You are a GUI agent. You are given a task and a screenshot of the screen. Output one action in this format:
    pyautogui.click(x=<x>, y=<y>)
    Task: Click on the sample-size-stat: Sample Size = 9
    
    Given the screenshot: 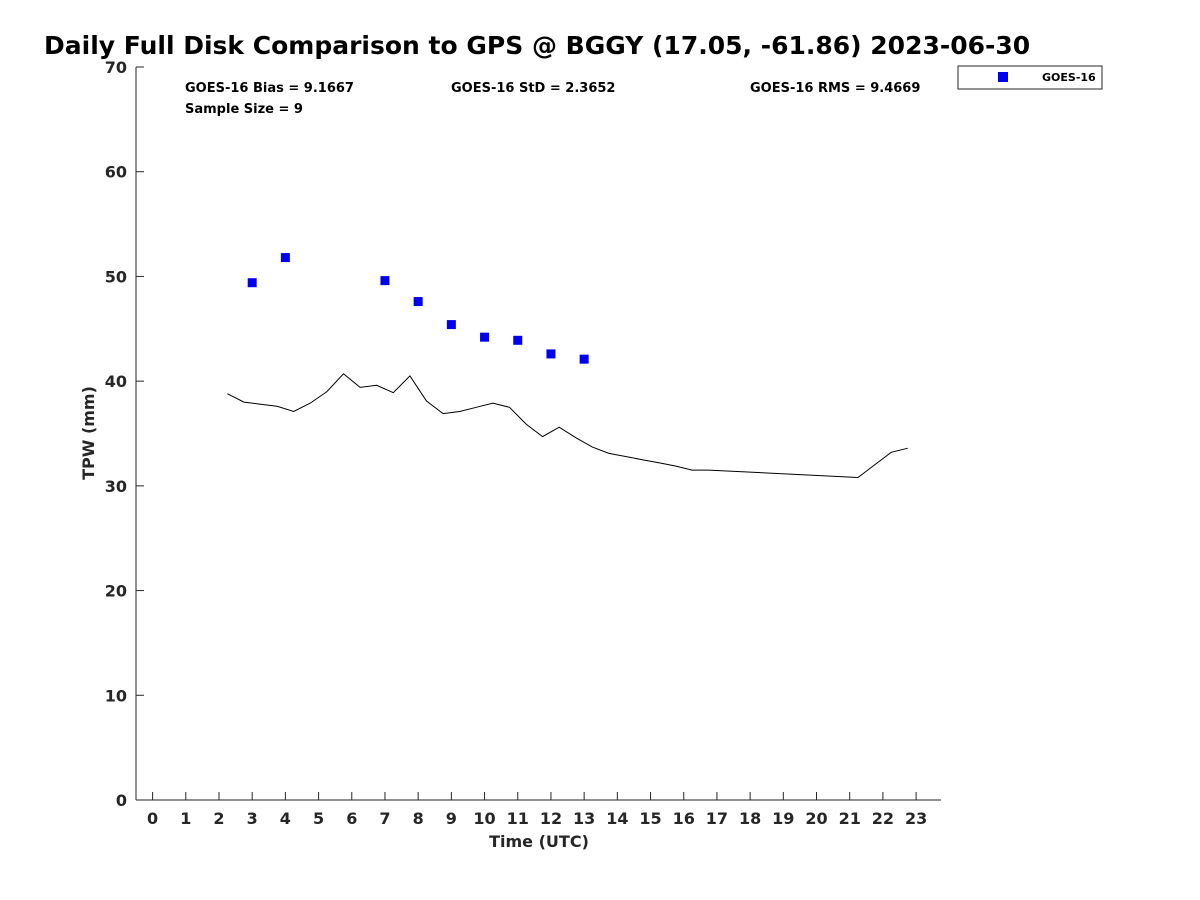 What is the action you would take?
    pyautogui.click(x=244, y=109)
    